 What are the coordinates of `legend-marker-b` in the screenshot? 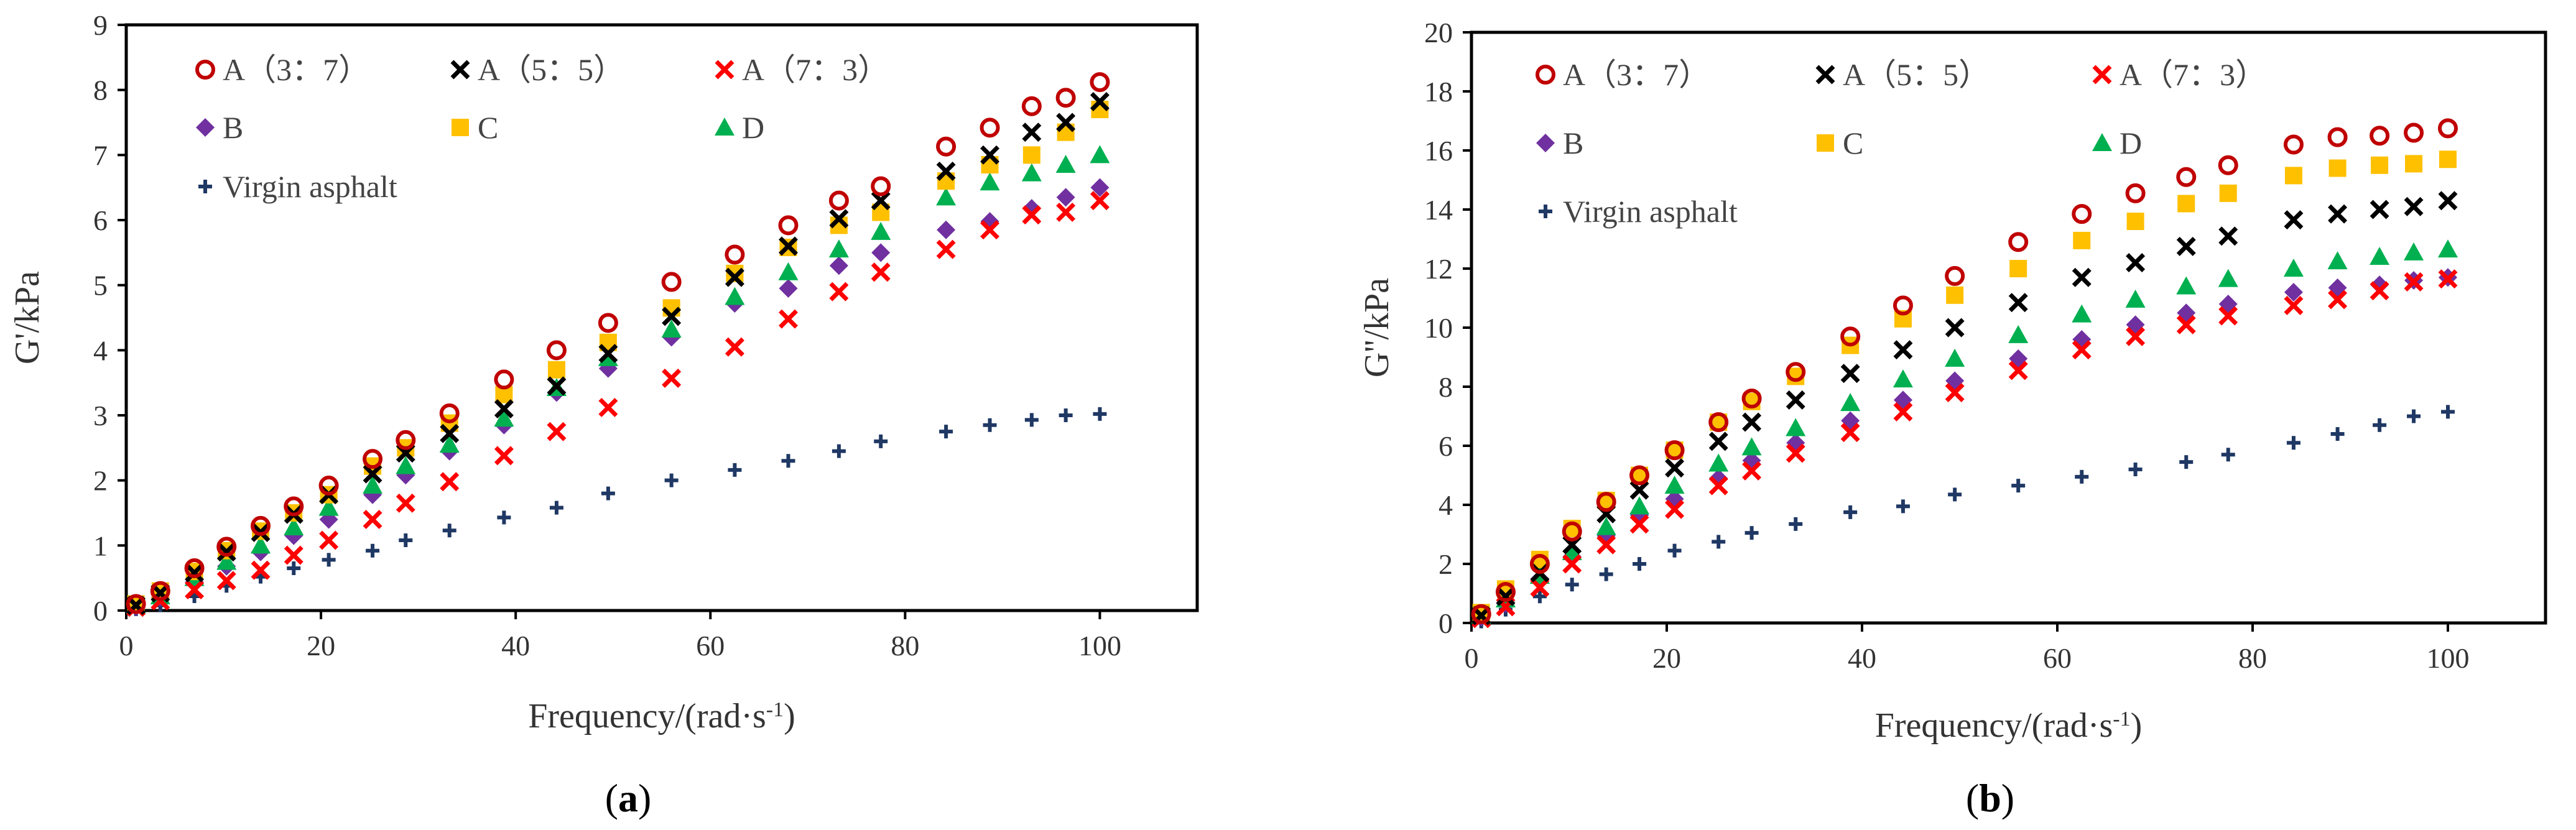 It's located at (1546, 143).